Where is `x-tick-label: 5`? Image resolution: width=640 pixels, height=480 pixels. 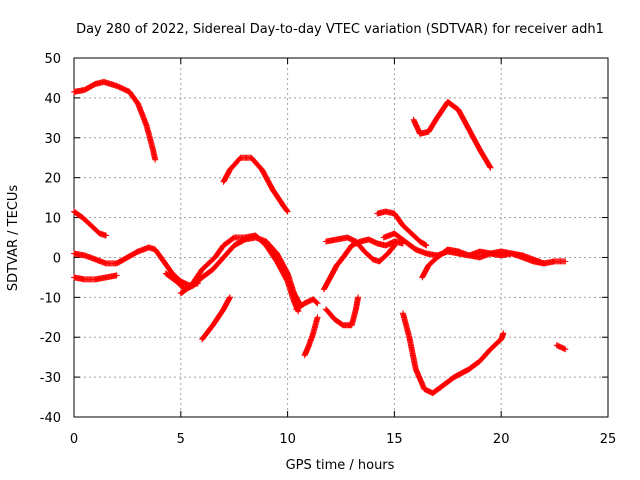
x-tick-label: 5 is located at coordinates (181, 439).